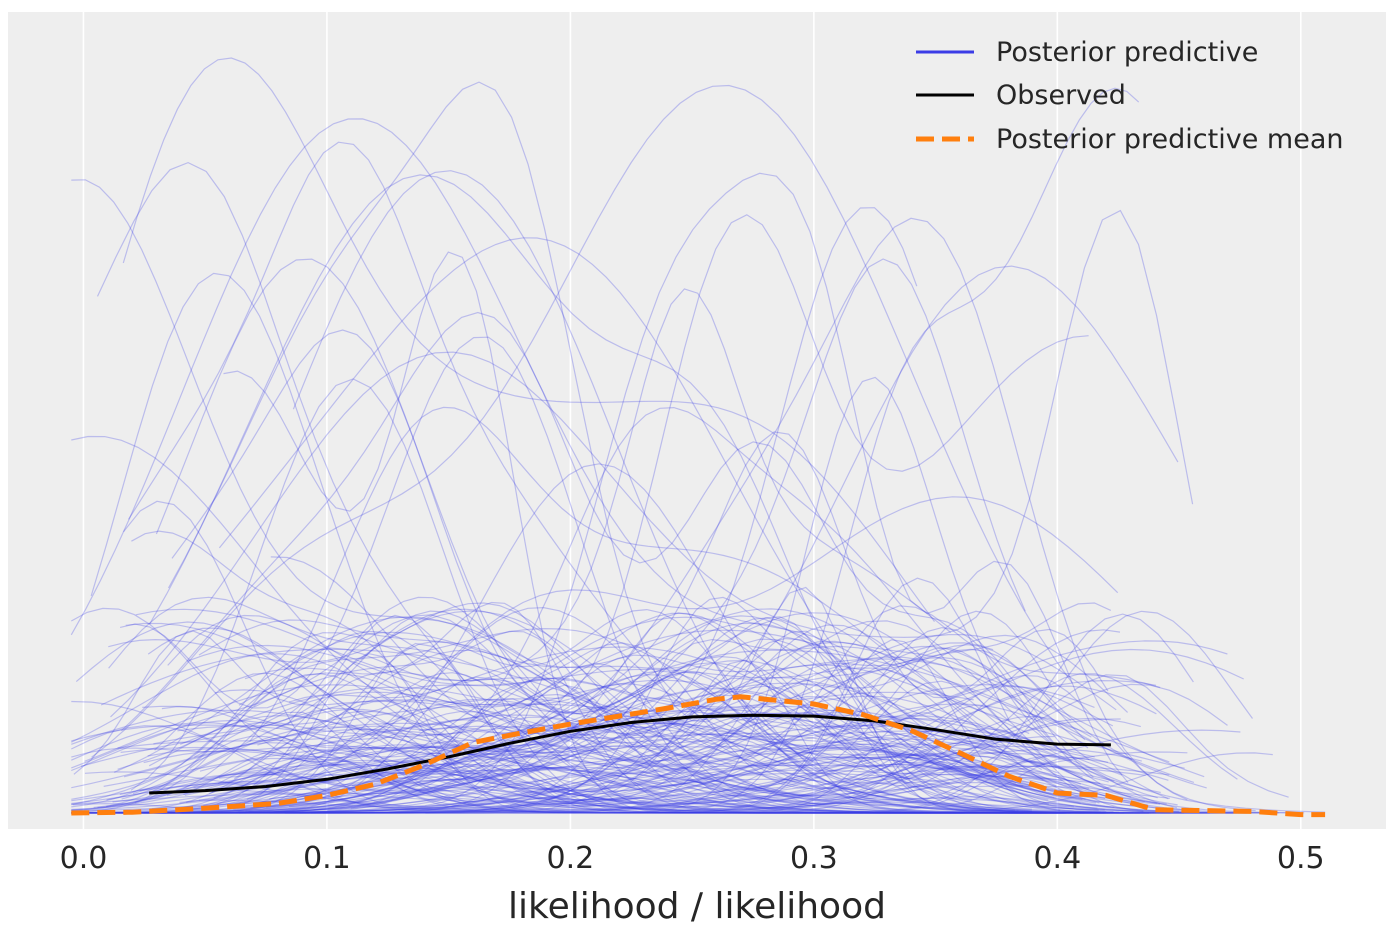 The image size is (1400, 938). What do you see at coordinates (697, 906) in the screenshot?
I see `x-axis-label: likelihood / likelihood` at bounding box center [697, 906].